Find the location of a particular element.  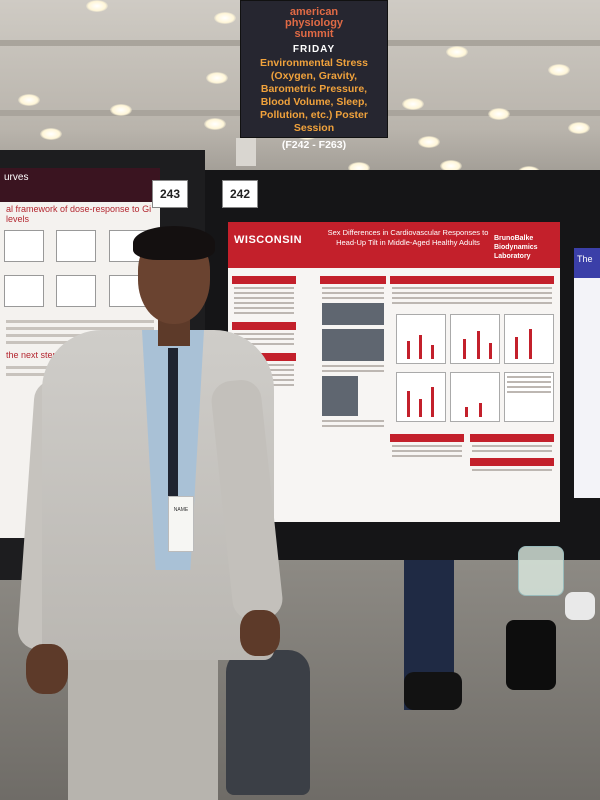

left-poster-footer-text: the next step in is located at coordinates (37, 355).